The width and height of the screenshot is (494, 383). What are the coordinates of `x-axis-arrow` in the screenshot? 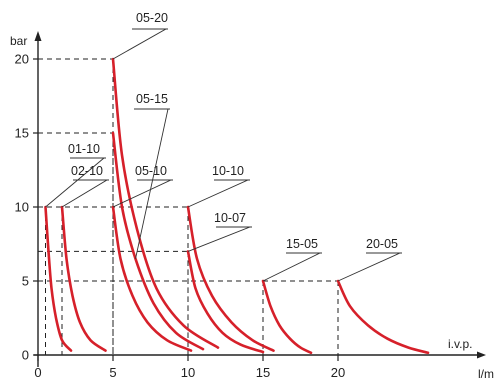 It's located at (481, 355).